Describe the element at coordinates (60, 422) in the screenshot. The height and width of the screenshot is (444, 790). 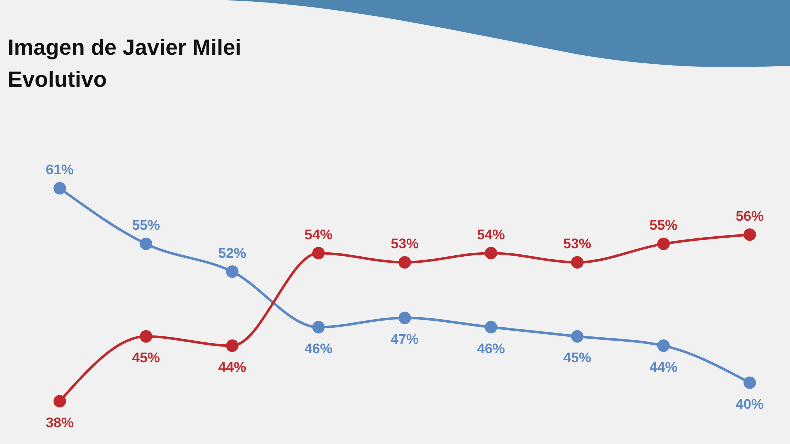
I see `data-label: 38%` at that location.